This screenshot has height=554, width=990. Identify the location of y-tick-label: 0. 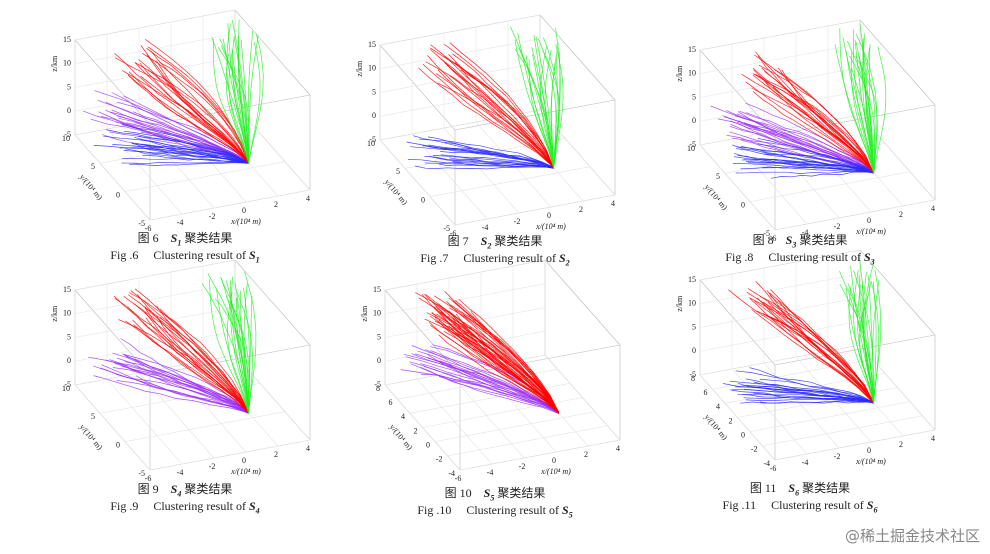
(118, 194).